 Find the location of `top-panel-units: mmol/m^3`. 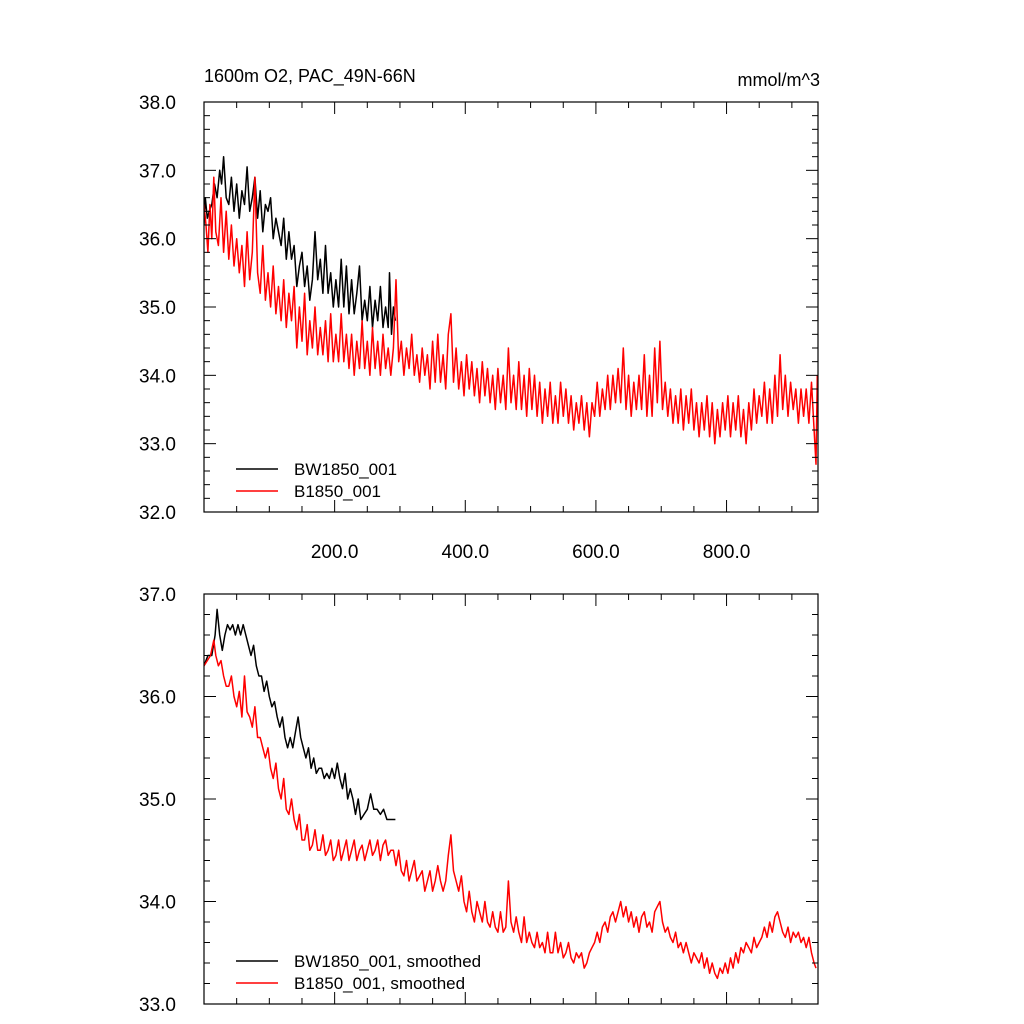

top-panel-units: mmol/m^3 is located at coordinates (779, 80).